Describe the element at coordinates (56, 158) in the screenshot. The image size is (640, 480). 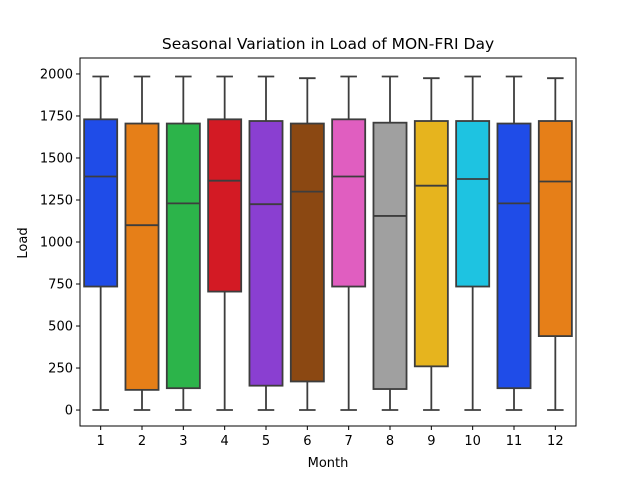
I see `y-tick-label: 1500` at that location.